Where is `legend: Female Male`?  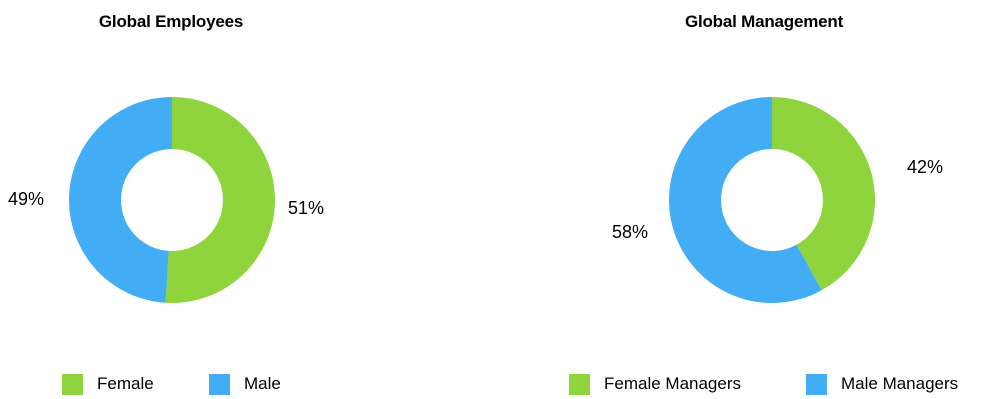
legend: Female Male is located at coordinates (246, 384).